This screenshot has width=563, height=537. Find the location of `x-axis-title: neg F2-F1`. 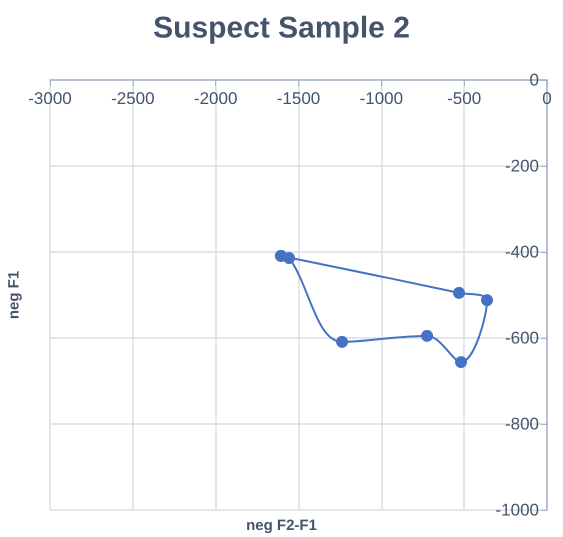

x-axis-title: neg F2-F1 is located at coordinates (281, 525).